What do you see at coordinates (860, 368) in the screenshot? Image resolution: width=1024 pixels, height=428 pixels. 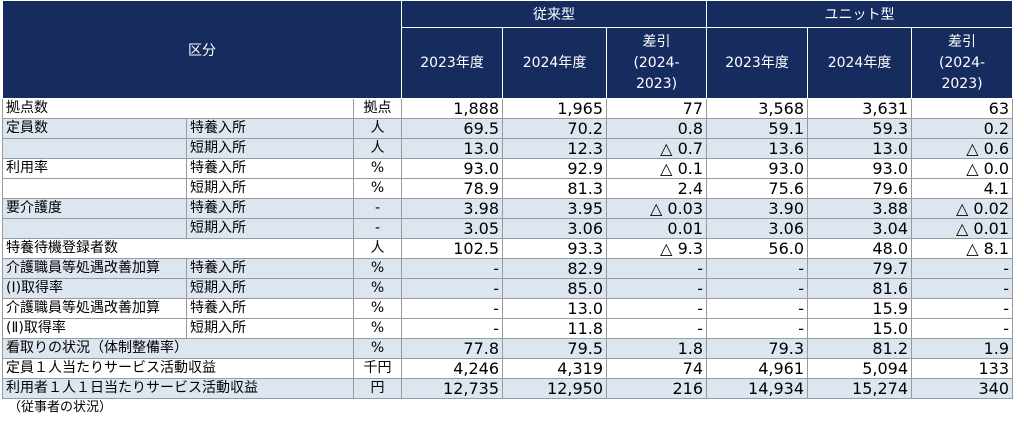 I see `value: 5,094` at bounding box center [860, 368].